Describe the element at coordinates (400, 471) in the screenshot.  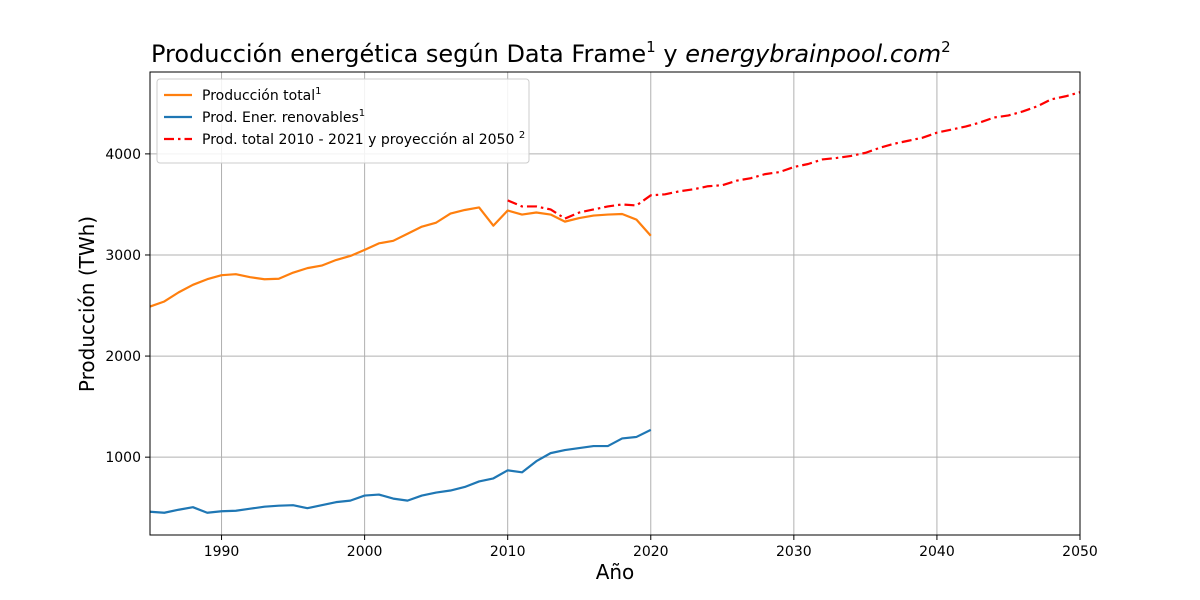
I see `series-line-renovables` at that location.